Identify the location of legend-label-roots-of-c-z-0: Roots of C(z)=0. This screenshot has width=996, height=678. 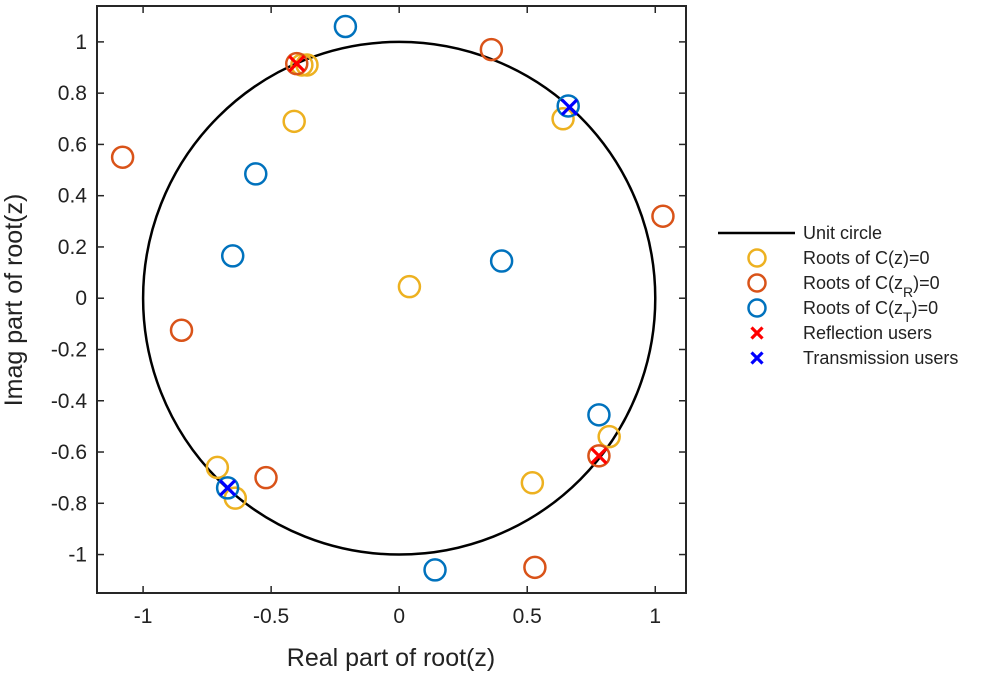
(866, 258).